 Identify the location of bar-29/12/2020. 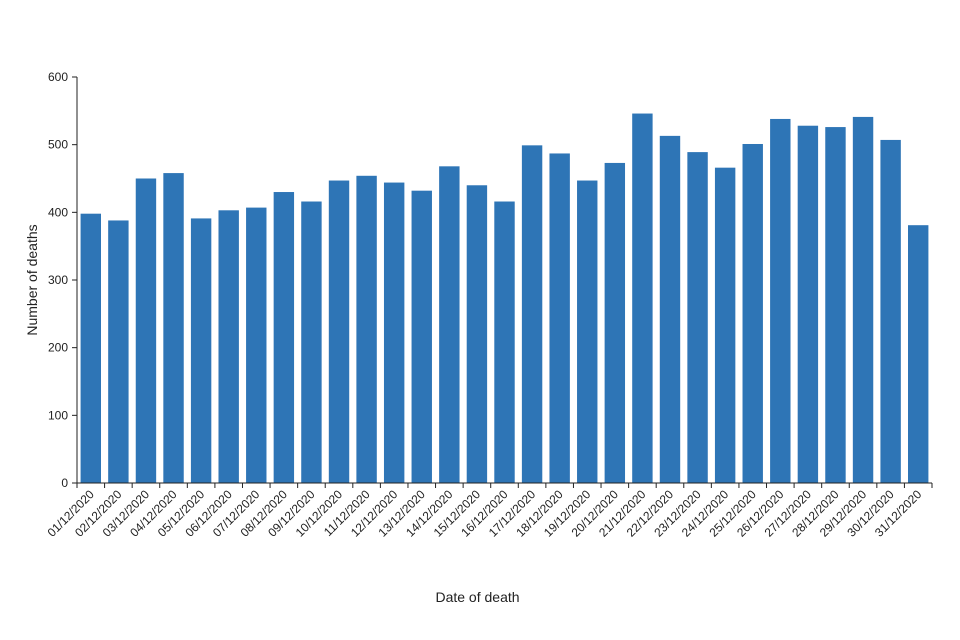
(863, 300).